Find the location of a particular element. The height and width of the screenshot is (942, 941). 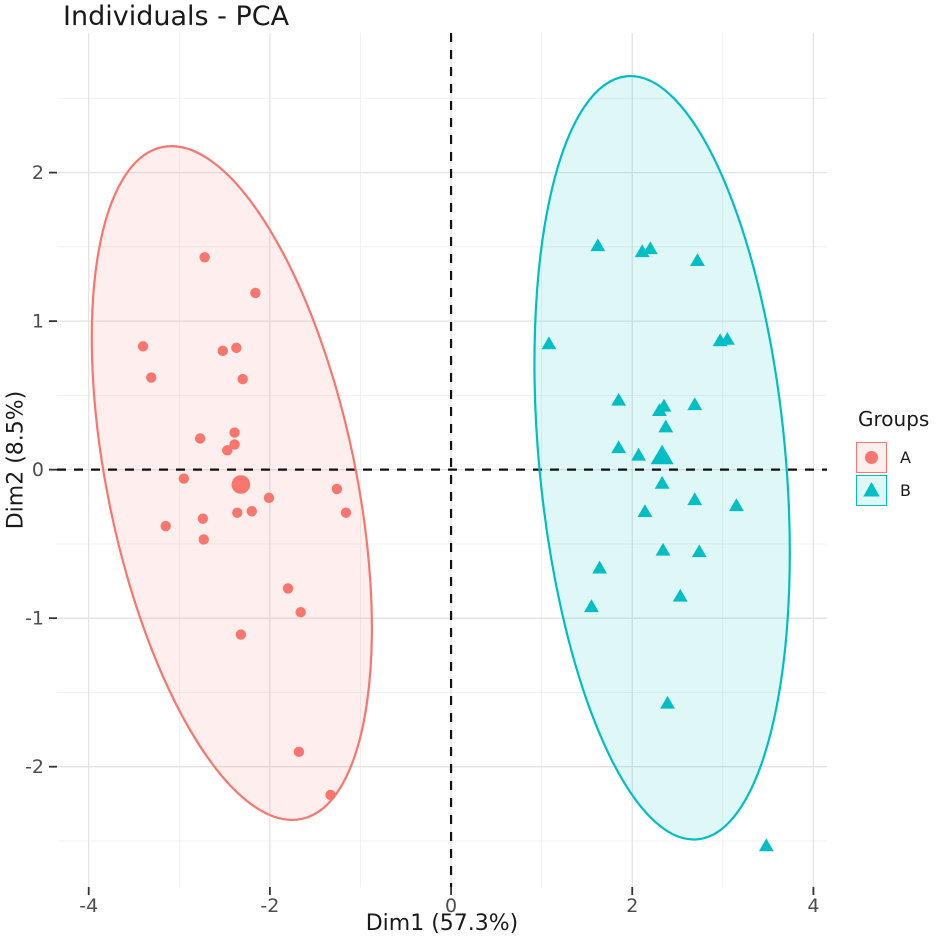

legend-entry-b: B is located at coordinates (892, 490).